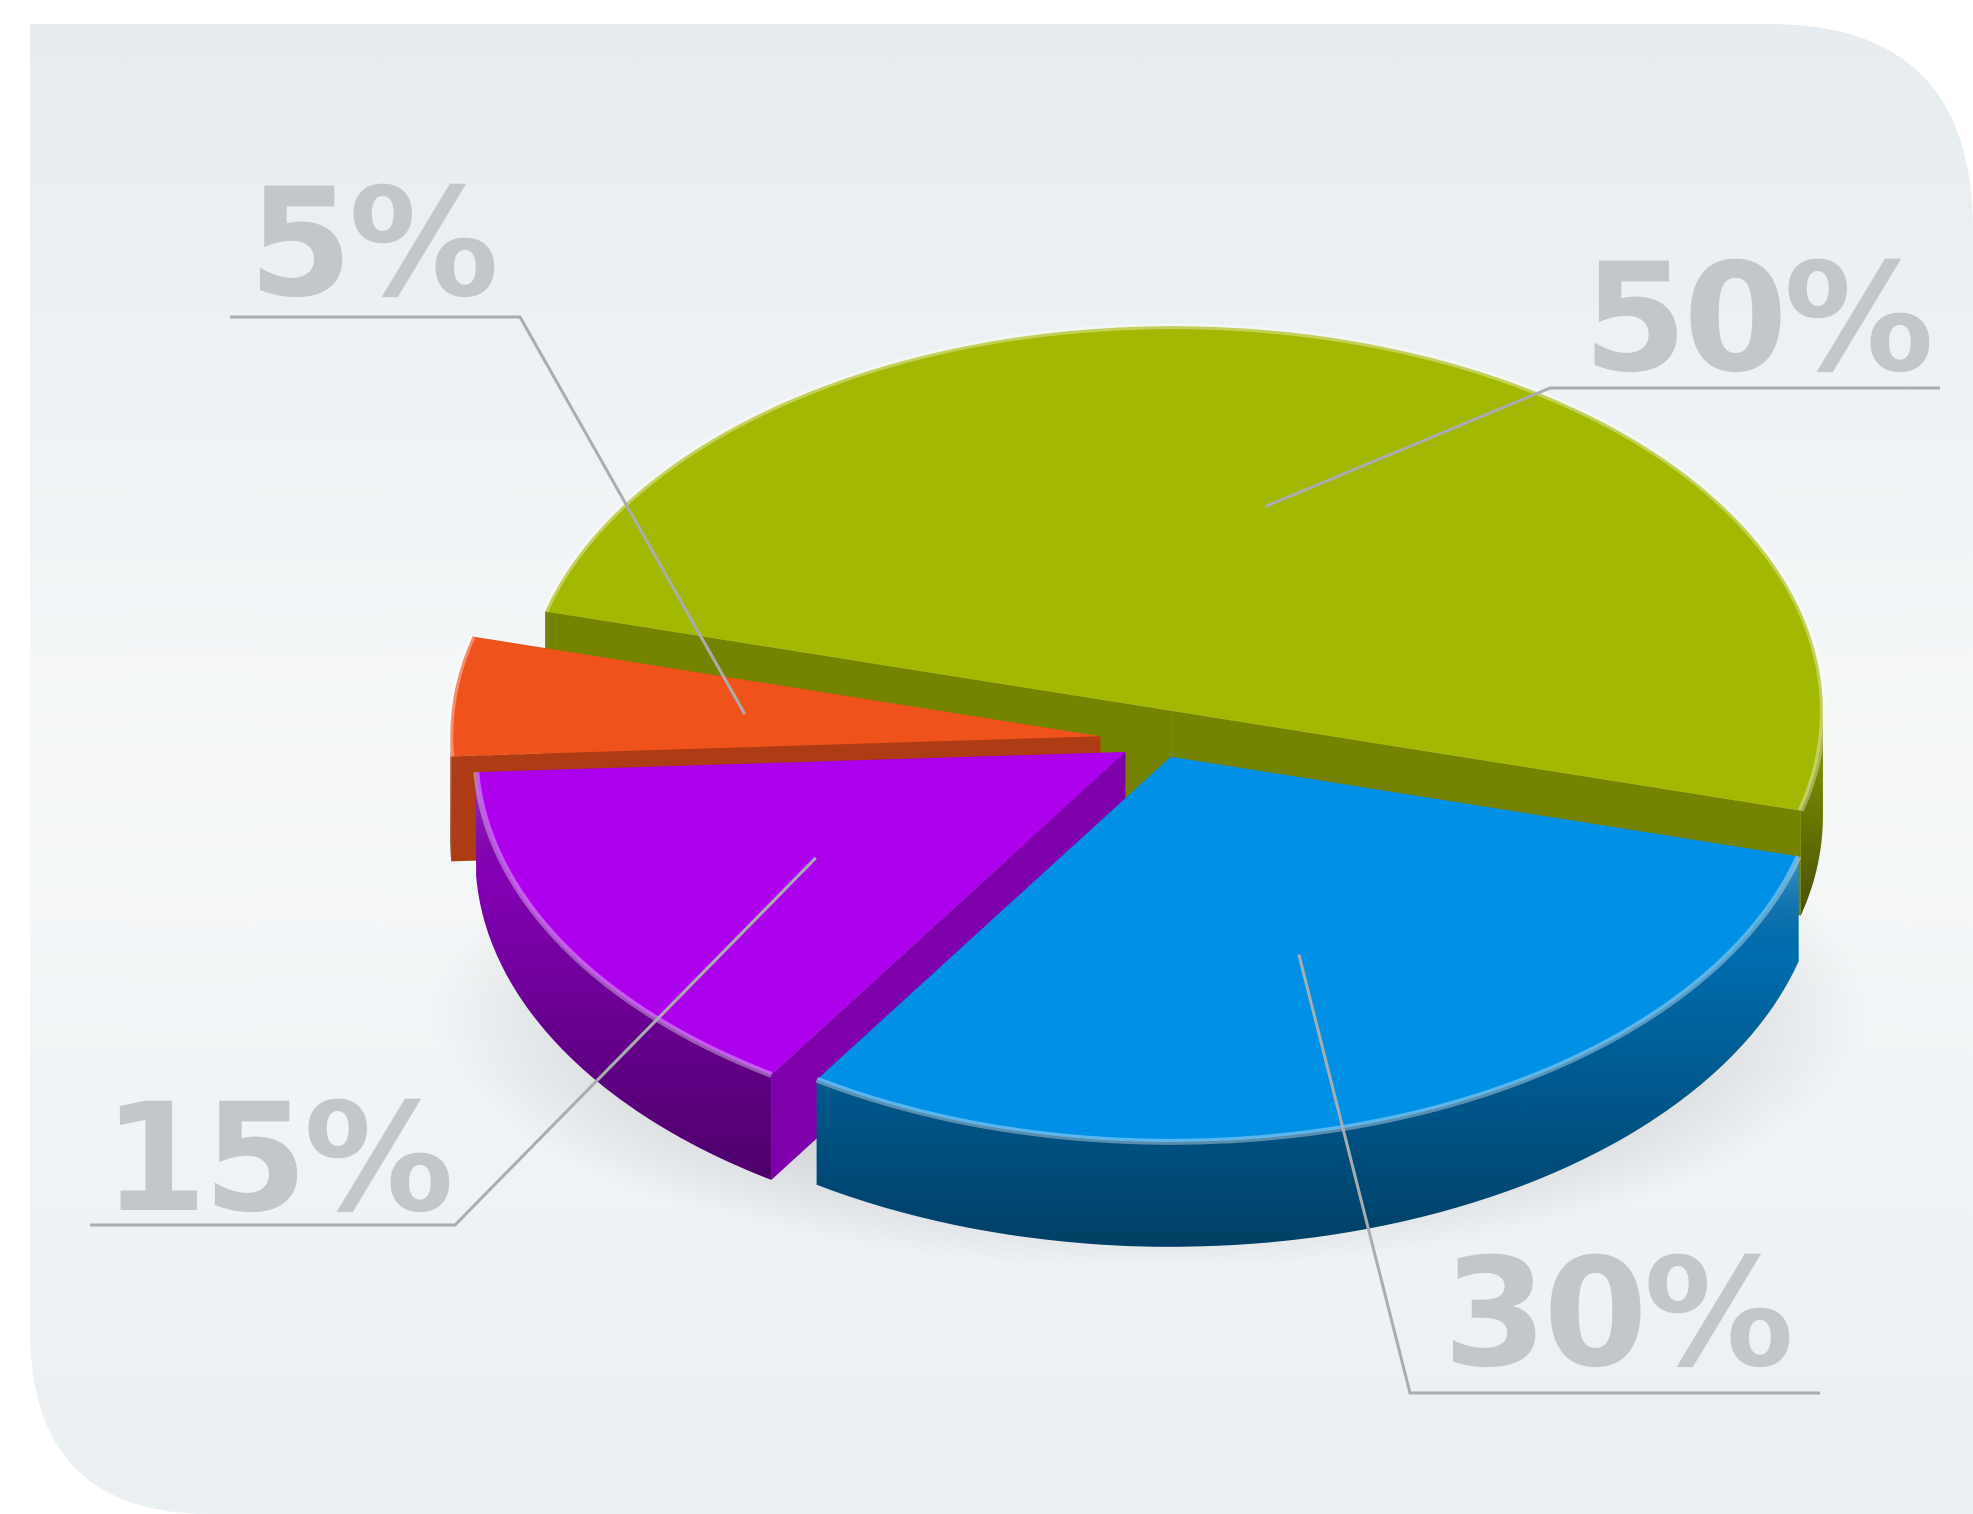  I want to click on data-label-2: 30%, so click(1616, 1314).